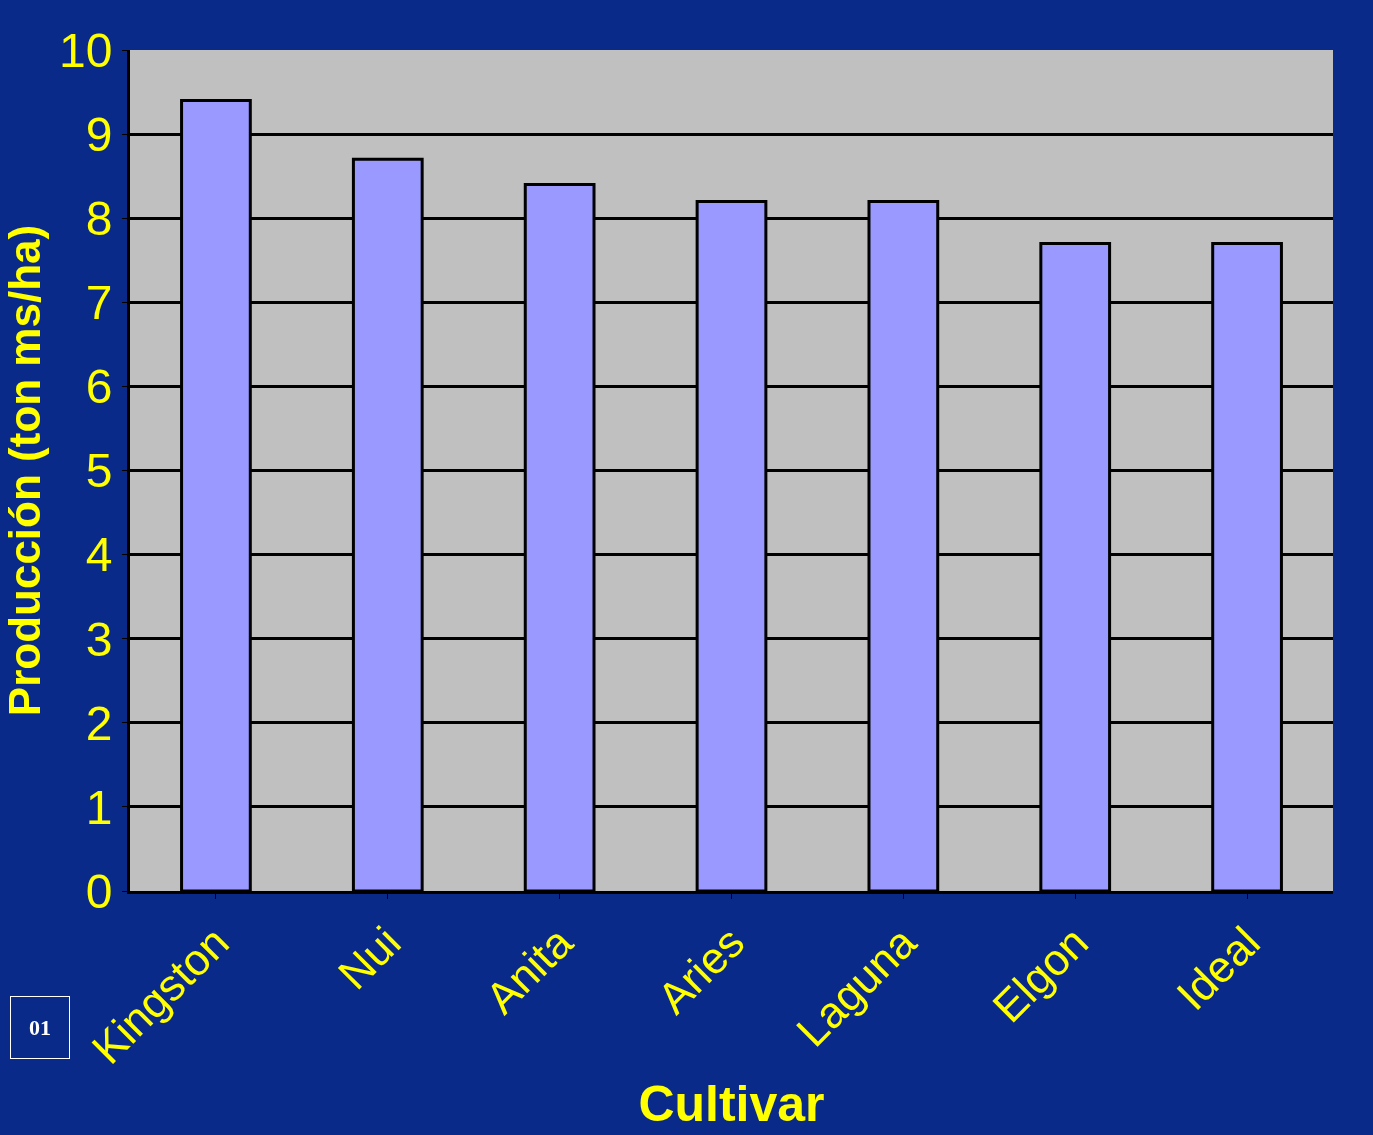 This screenshot has height=1135, width=1373. What do you see at coordinates (99, 807) in the screenshot?
I see `y-tick-label: 1` at bounding box center [99, 807].